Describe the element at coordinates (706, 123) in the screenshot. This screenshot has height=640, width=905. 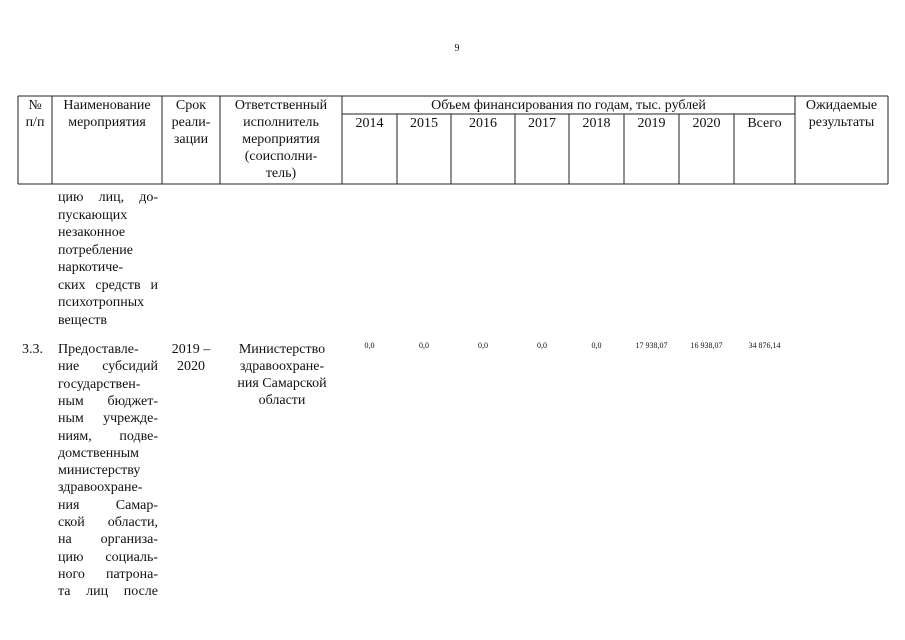
I see `header-year: 2020` at that location.